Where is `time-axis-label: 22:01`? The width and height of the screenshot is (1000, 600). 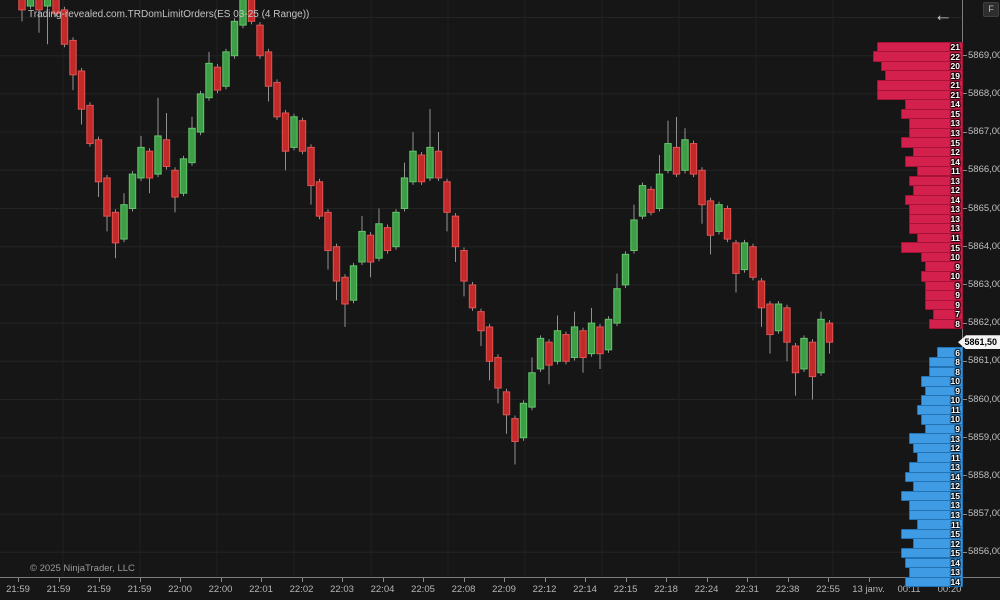
time-axis-label: 22:01 is located at coordinates (261, 589).